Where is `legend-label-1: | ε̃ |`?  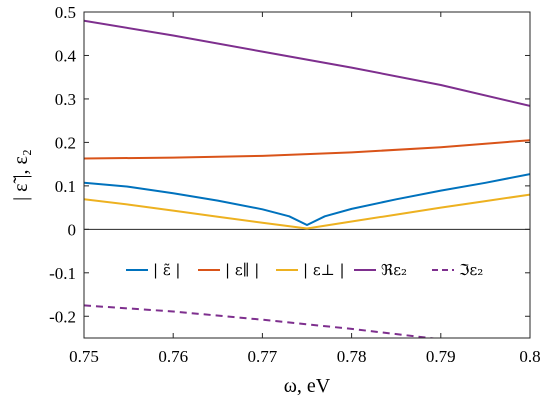 legend-label-1: | ε̃ | is located at coordinates (166, 270).